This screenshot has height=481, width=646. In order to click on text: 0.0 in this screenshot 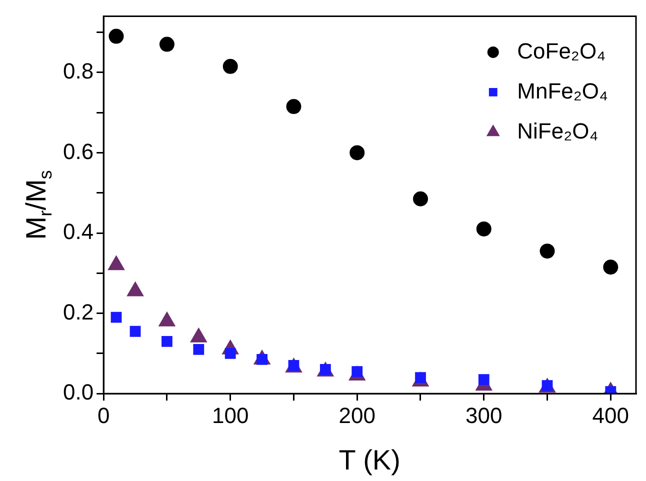, I will do `click(78, 392)`.